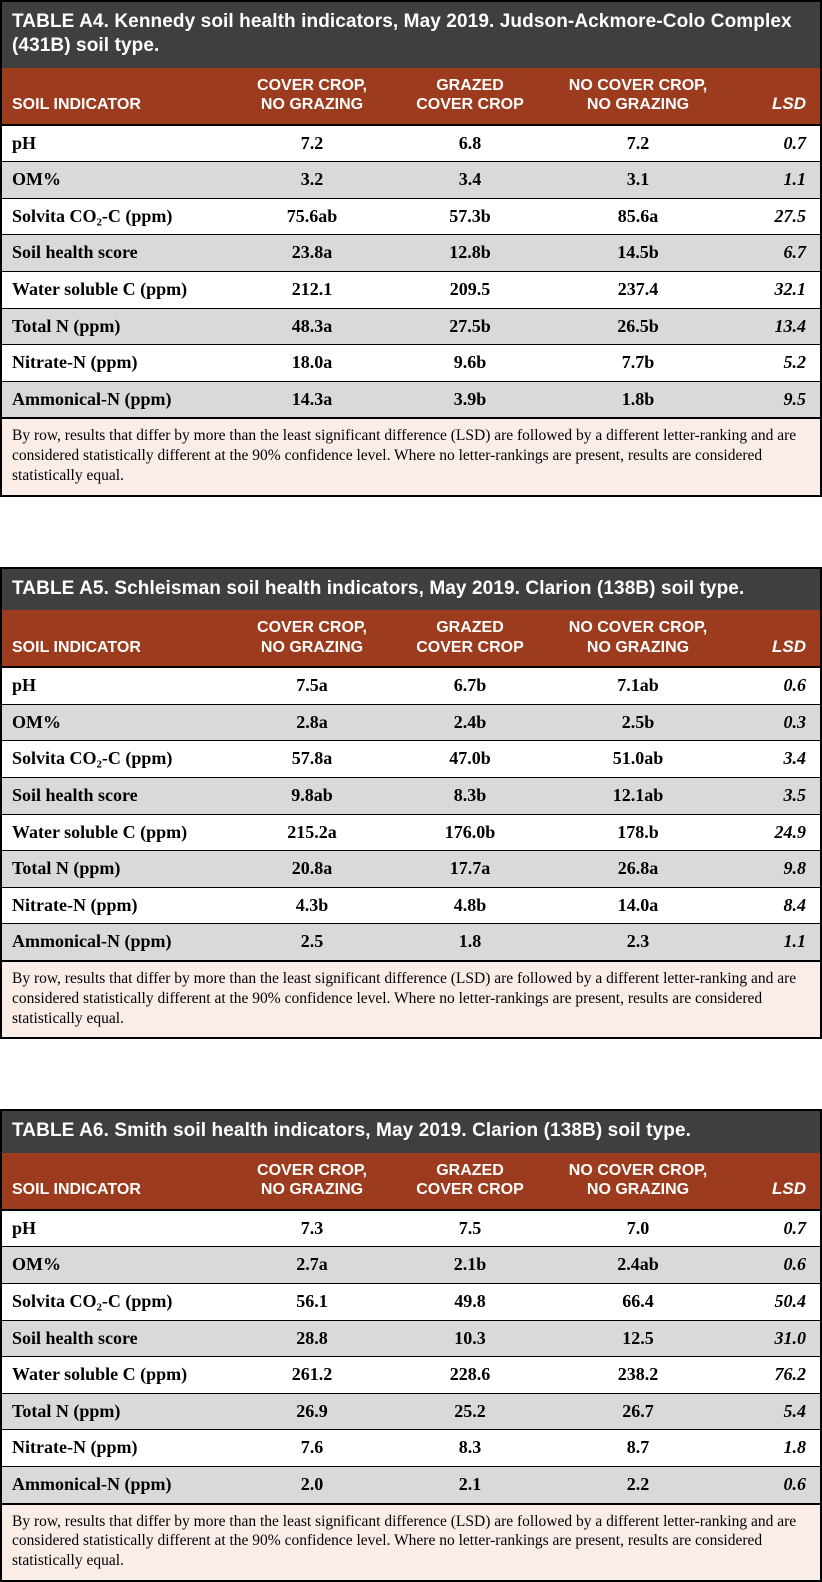  Describe the element at coordinates (312, 180) in the screenshot. I see `value-cell: 3.2` at that location.